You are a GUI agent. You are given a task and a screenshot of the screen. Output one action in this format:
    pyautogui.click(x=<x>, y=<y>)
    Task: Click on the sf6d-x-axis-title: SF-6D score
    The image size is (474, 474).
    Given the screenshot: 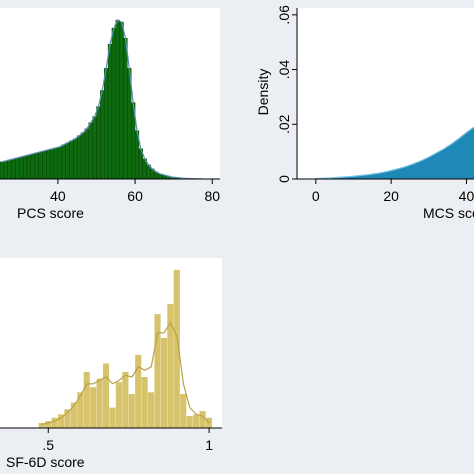 What is the action you would take?
    pyautogui.click(x=45, y=462)
    